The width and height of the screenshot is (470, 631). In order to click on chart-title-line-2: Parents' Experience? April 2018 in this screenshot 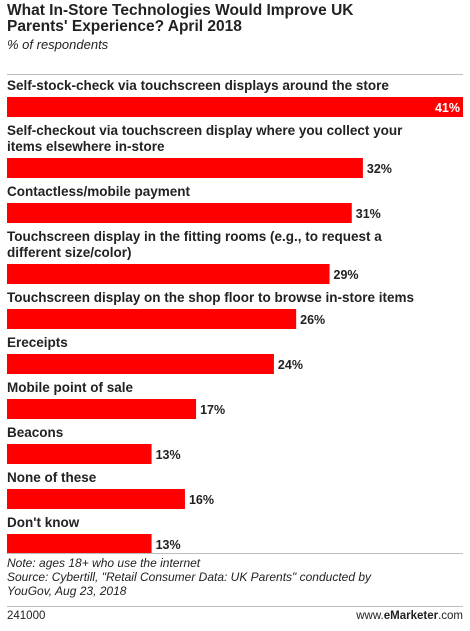, I will do `click(124, 26)`.